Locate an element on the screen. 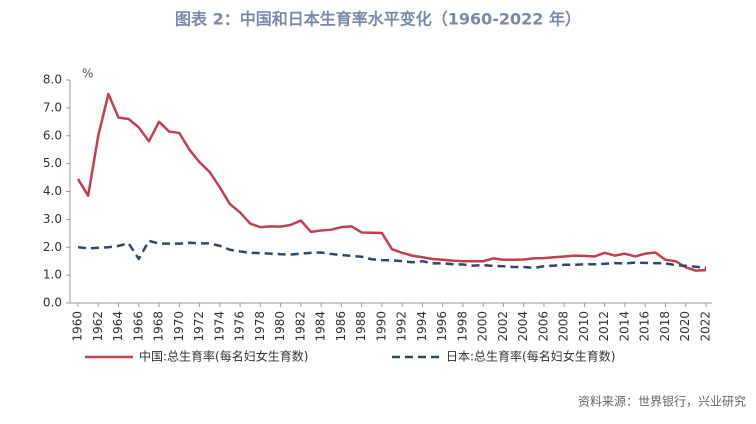  x-tick-label: 1968 is located at coordinates (159, 326).